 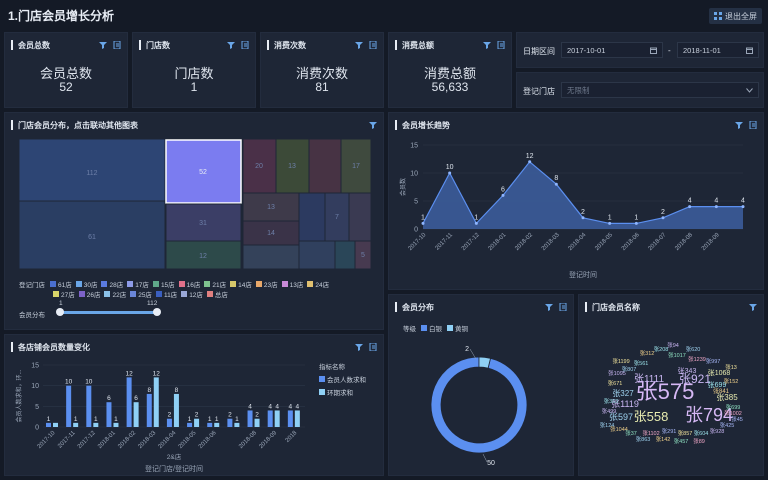 What do you see at coordinates (418, 307) in the screenshot?
I see `panel-title: 会员分布` at bounding box center [418, 307].